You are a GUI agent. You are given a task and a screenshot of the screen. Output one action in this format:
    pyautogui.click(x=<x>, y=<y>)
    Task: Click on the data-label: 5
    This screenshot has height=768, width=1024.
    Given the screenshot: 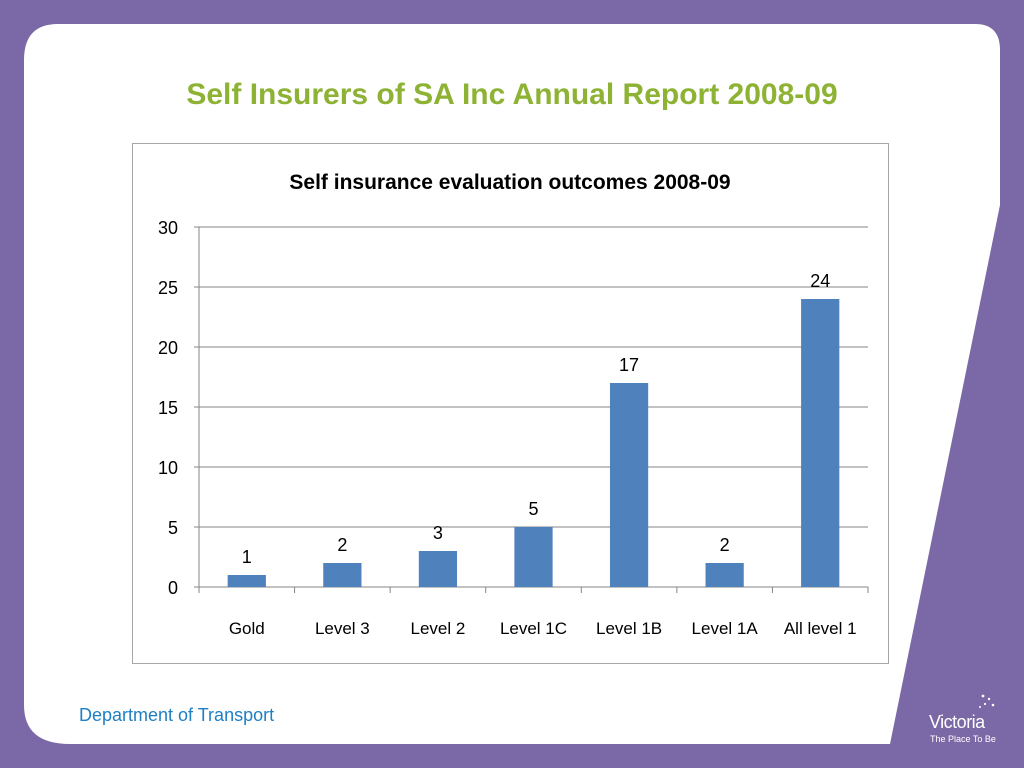 What is the action you would take?
    pyautogui.click(x=533, y=509)
    